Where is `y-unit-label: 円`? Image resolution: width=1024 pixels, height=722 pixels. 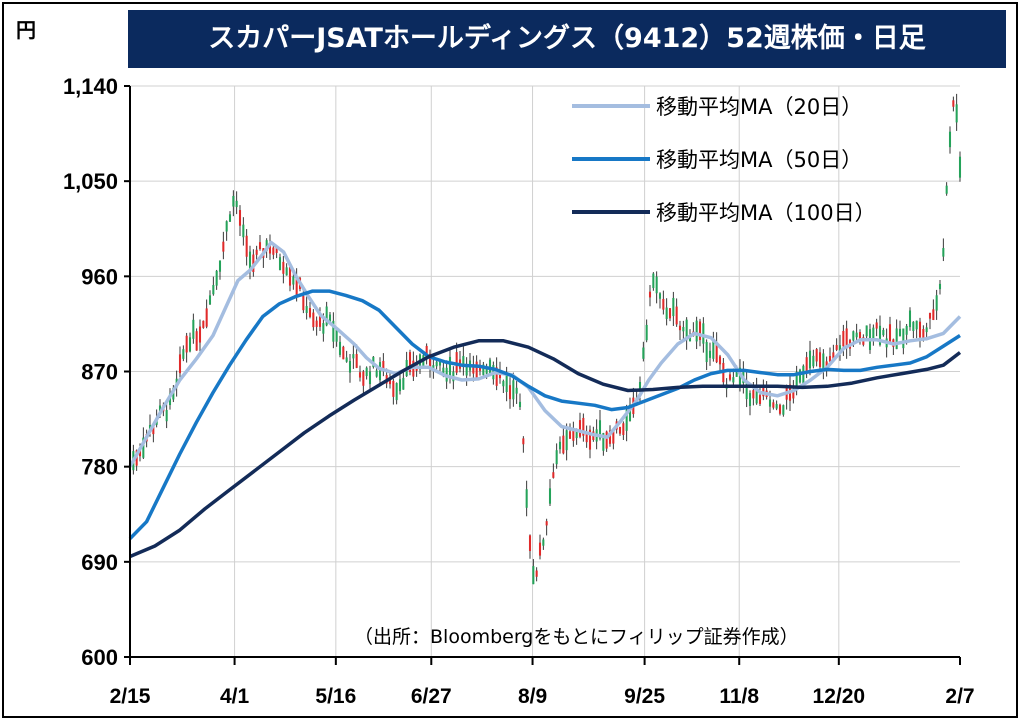 y-unit-label: 円 is located at coordinates (26, 30).